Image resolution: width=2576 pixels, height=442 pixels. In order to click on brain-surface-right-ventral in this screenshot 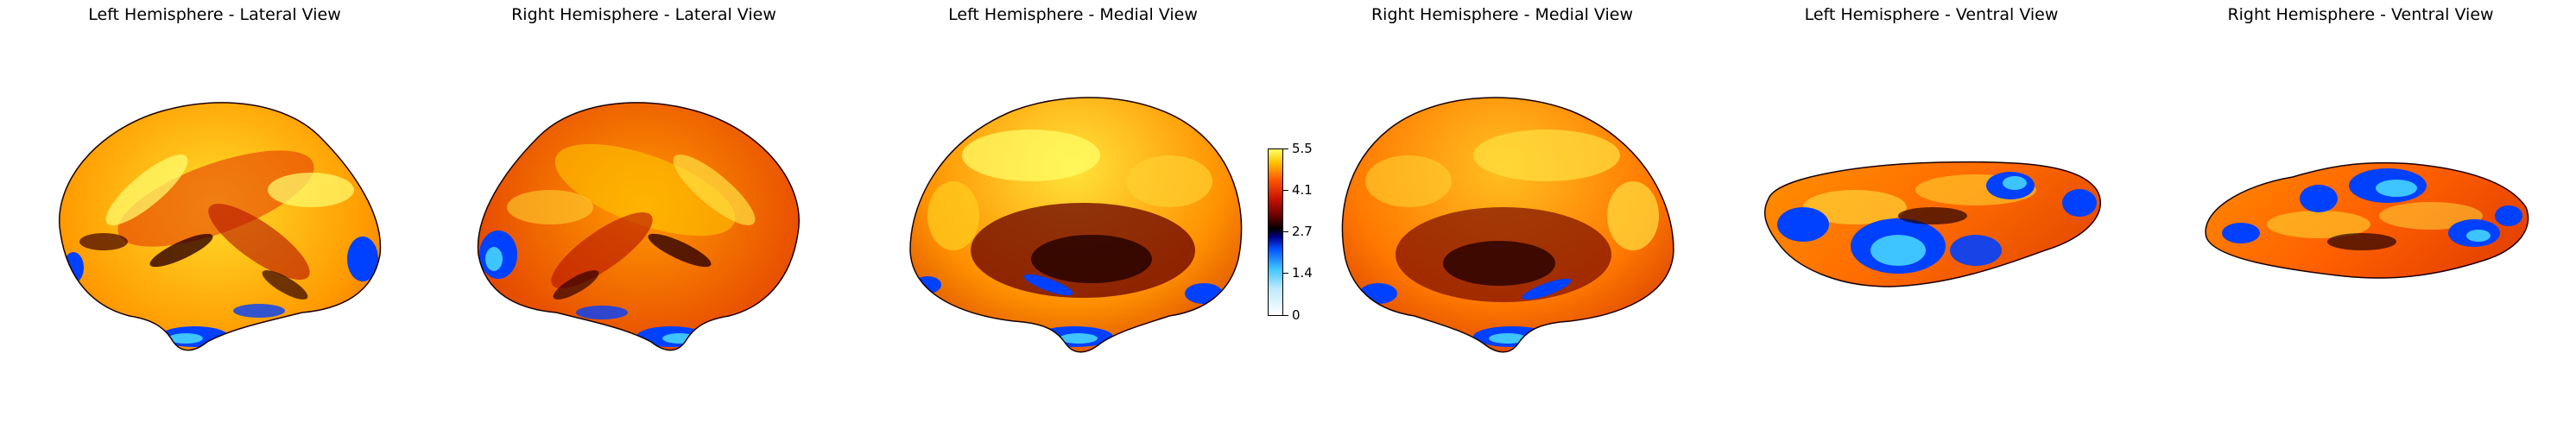, I will do `click(2367, 220)`.